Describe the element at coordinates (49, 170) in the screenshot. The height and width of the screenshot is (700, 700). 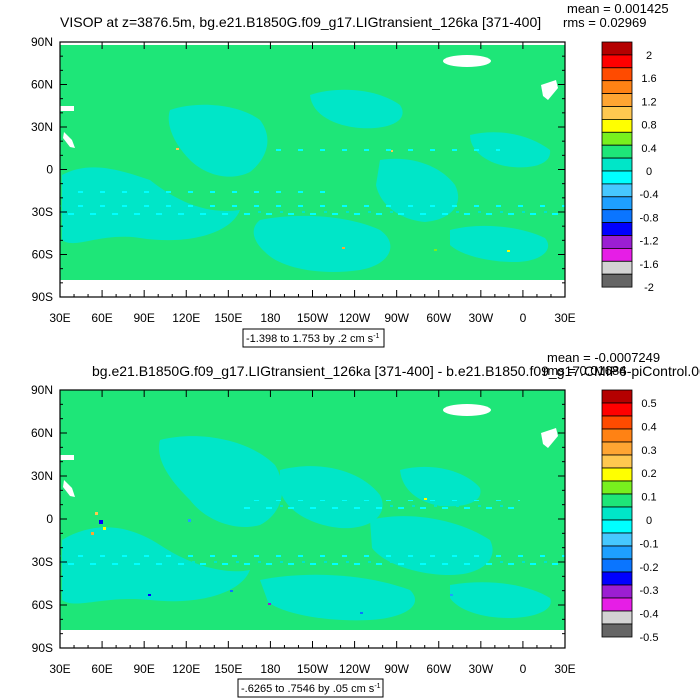
I see `y-tick-label: 0` at that location.